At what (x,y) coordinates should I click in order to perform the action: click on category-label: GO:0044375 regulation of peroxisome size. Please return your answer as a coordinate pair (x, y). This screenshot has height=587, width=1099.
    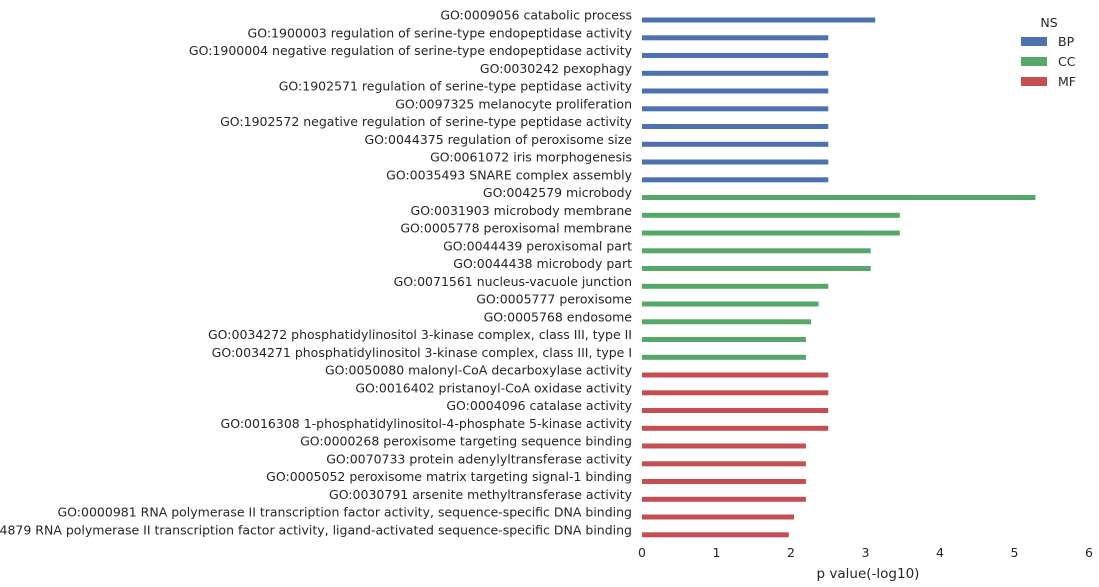
    Looking at the image, I should click on (498, 139).